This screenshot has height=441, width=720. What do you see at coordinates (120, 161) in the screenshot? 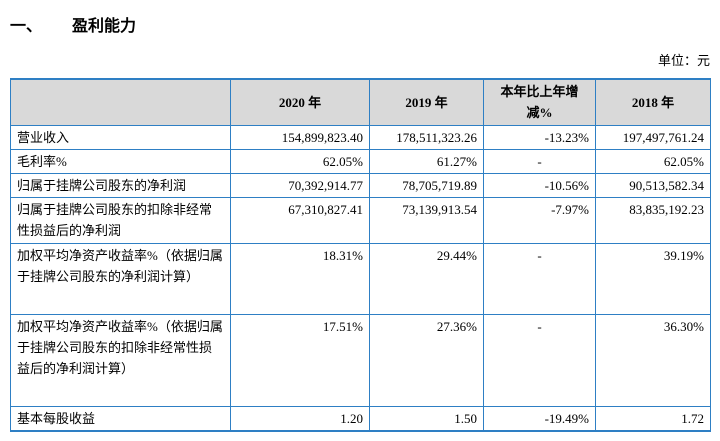
I see `row-label: 毛利率%` at bounding box center [120, 161].